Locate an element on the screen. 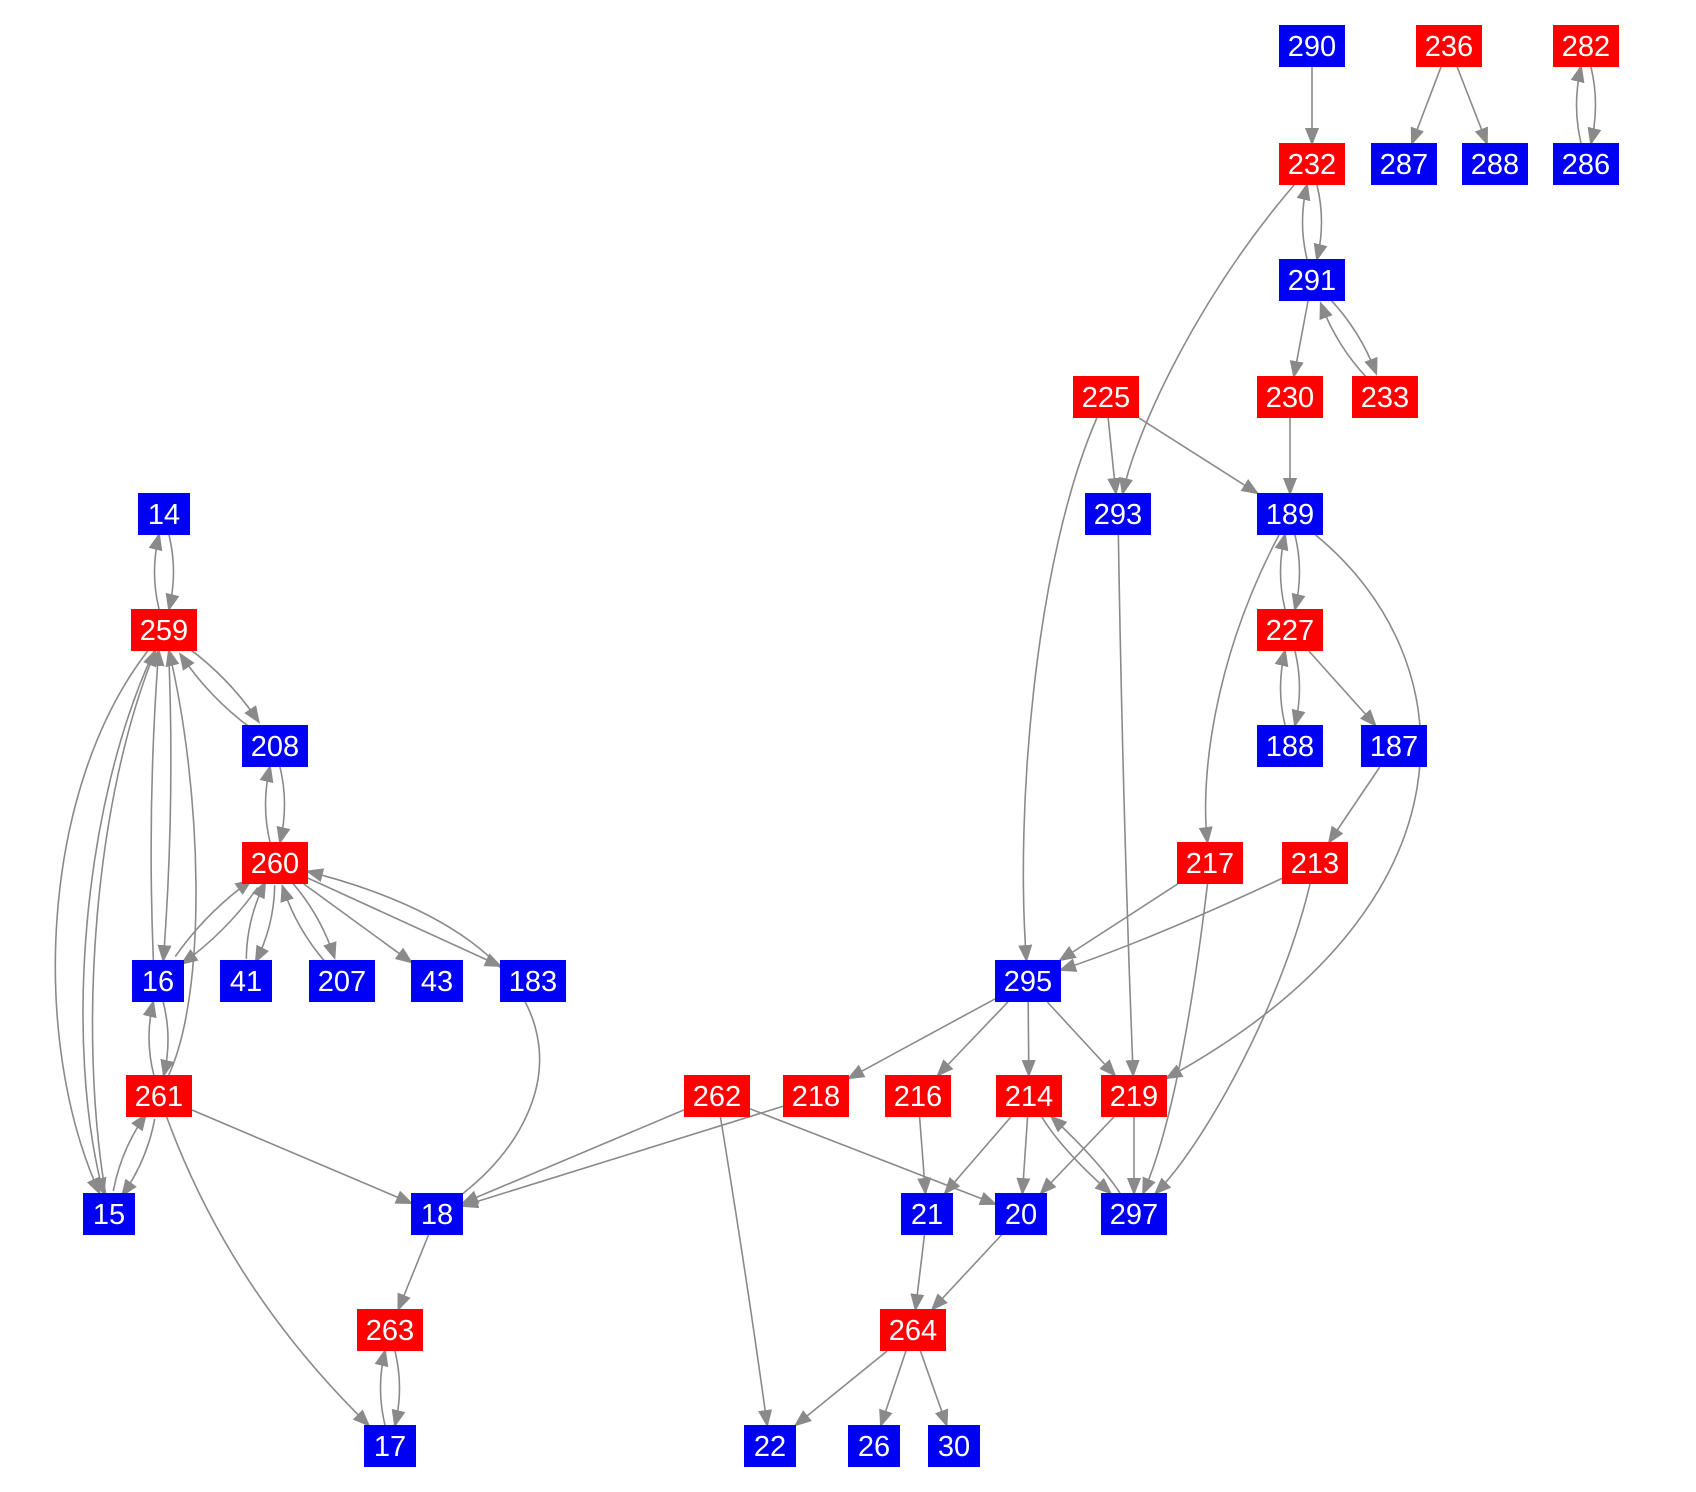 This screenshot has height=1492, width=1696. node-label-291: 291 is located at coordinates (1312, 281).